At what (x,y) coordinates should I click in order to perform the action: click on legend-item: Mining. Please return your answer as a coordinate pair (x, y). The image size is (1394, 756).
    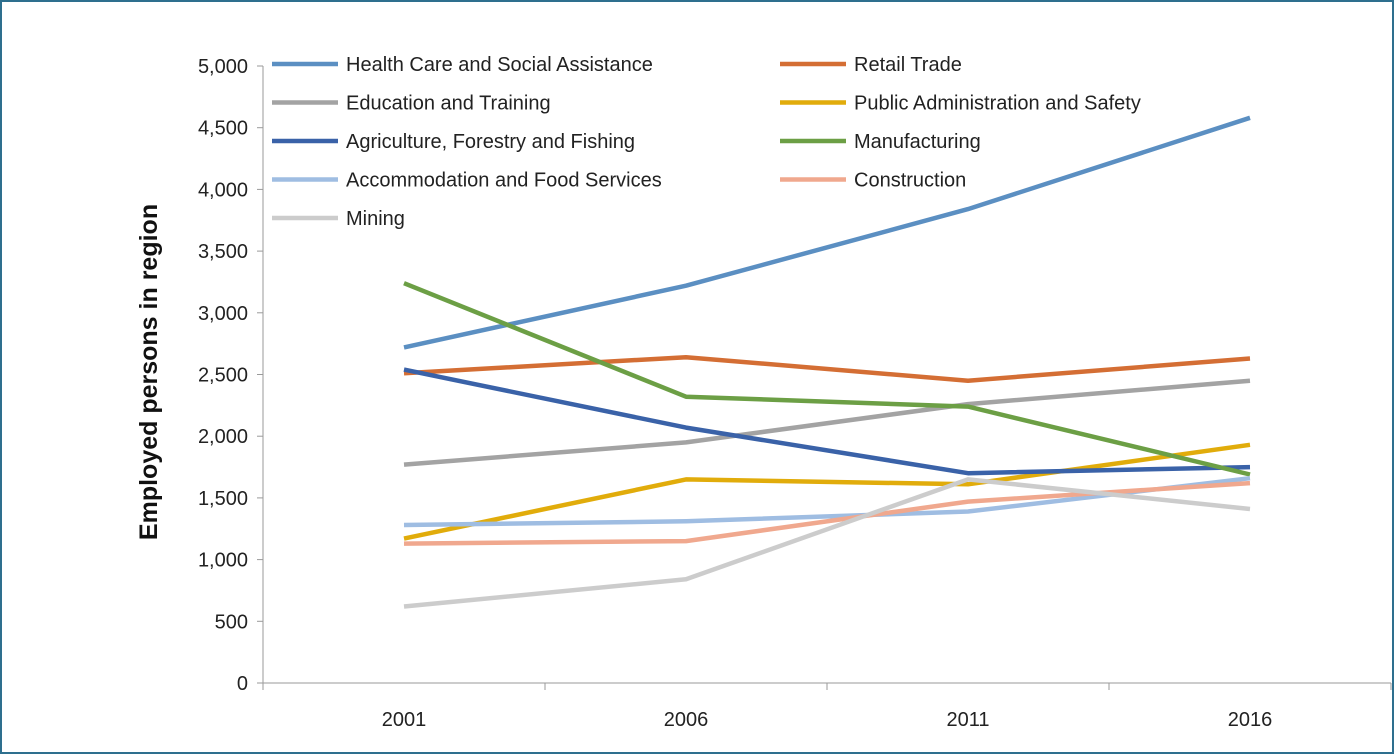
    Looking at the image, I should click on (338, 219).